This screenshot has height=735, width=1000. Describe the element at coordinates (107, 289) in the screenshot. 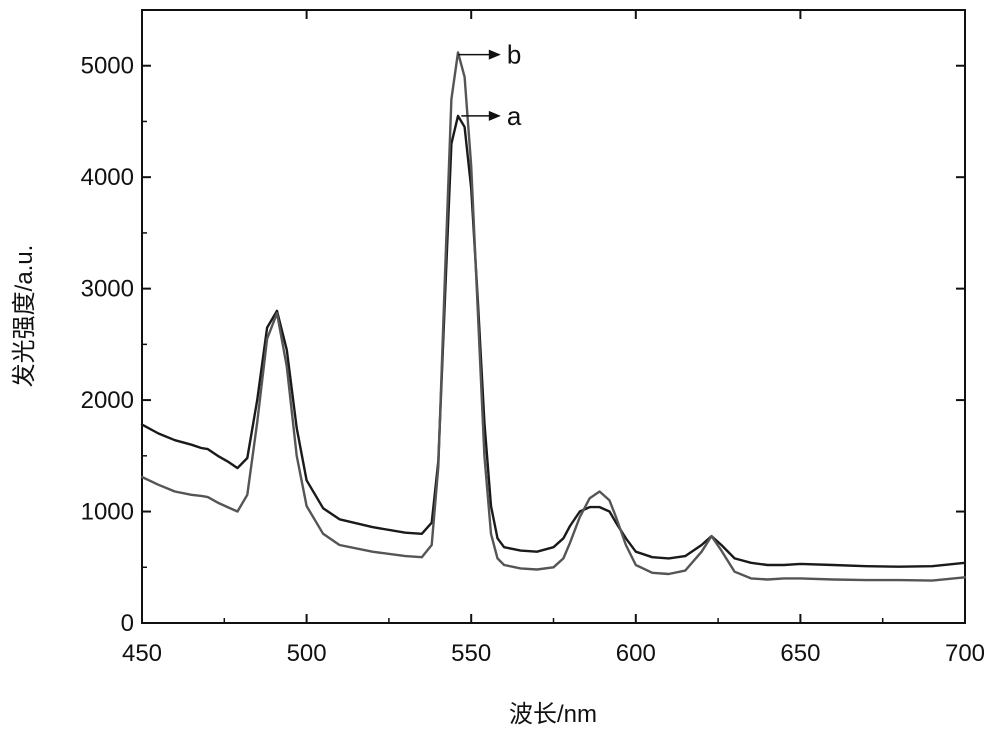

I see `y-tick-label: 3000` at that location.